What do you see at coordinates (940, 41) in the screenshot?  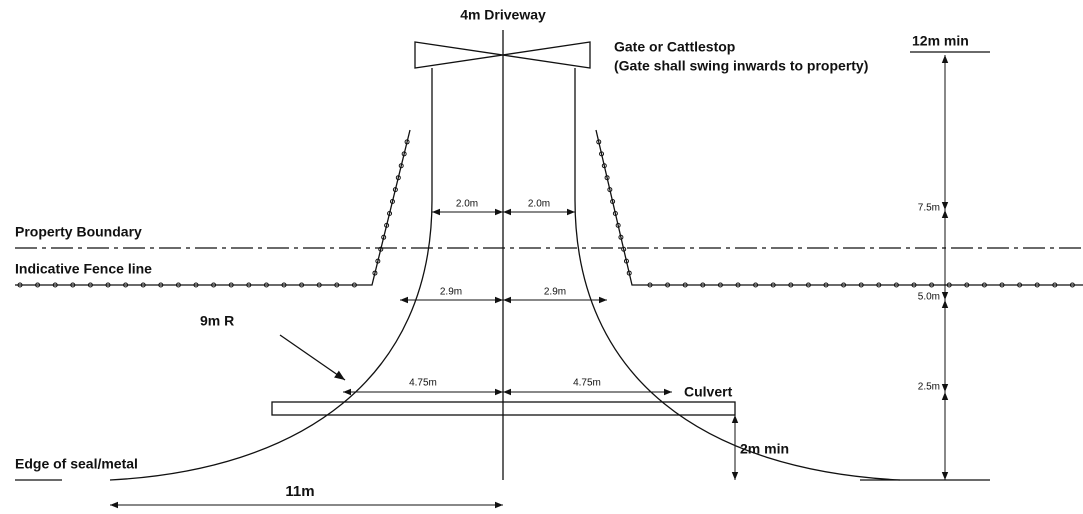 I see `depth-label: 12m min` at bounding box center [940, 41].